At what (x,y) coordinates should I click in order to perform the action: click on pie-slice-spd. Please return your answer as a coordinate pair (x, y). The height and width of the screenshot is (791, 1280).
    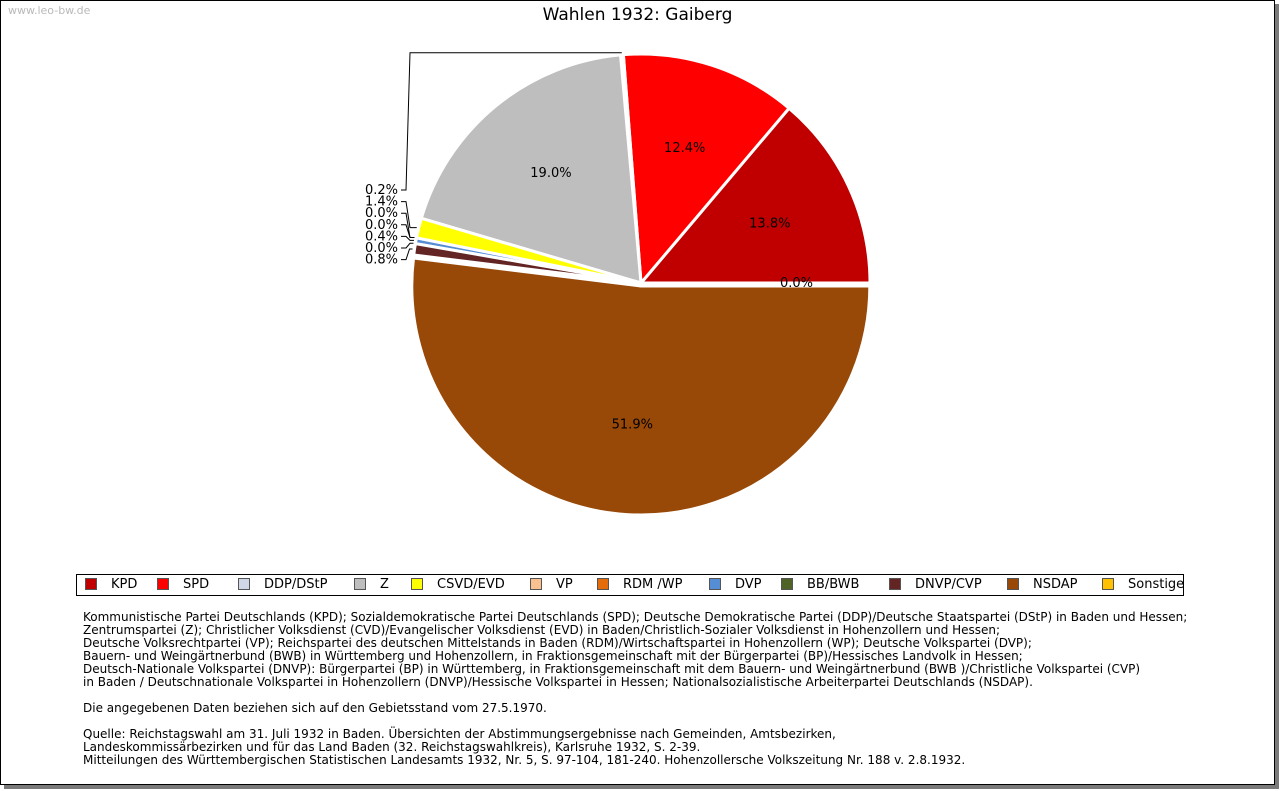
    Looking at the image, I should click on (706, 169).